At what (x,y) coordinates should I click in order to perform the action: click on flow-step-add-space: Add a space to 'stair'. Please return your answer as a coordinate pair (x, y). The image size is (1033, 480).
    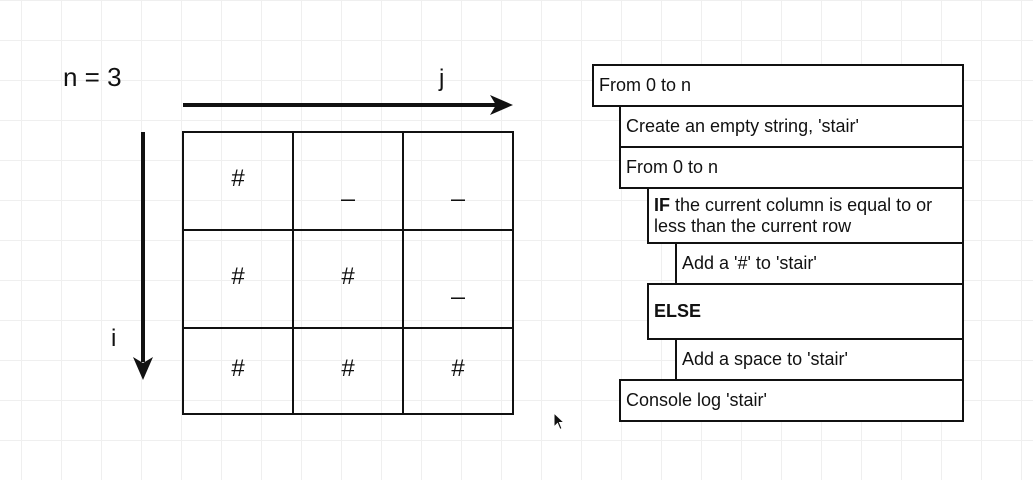
    Looking at the image, I should click on (819, 359).